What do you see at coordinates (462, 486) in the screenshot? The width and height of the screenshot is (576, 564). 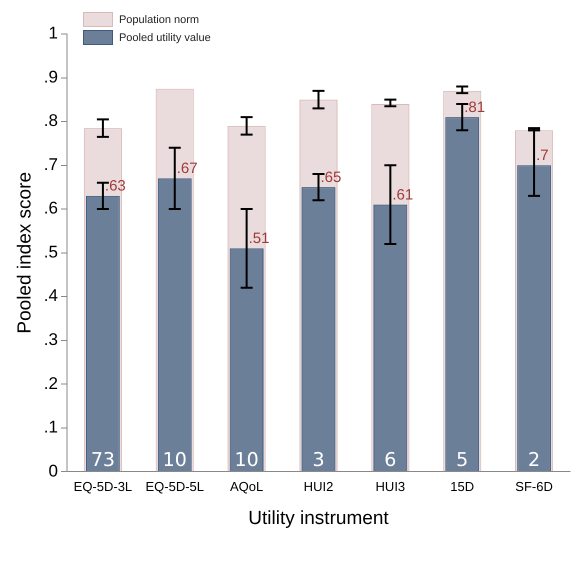 I see `x-tick-label: 15D` at bounding box center [462, 486].